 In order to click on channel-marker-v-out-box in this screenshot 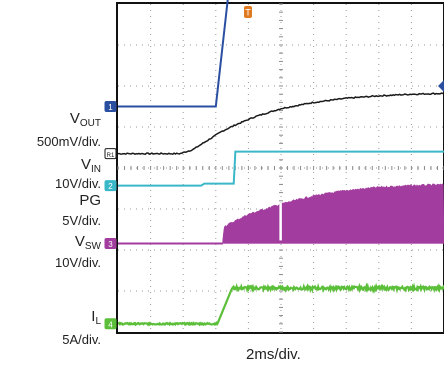, I will do `click(110, 106)`.